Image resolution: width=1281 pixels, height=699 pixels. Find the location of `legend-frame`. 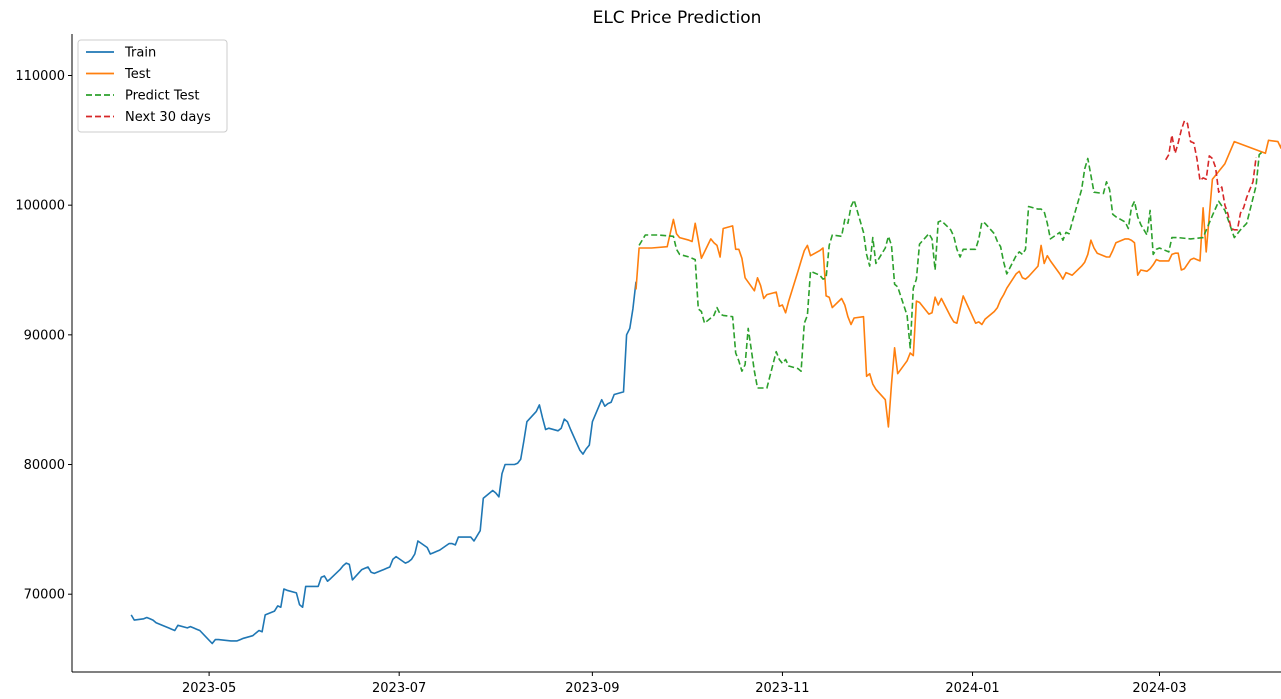

legend-frame is located at coordinates (152, 86).